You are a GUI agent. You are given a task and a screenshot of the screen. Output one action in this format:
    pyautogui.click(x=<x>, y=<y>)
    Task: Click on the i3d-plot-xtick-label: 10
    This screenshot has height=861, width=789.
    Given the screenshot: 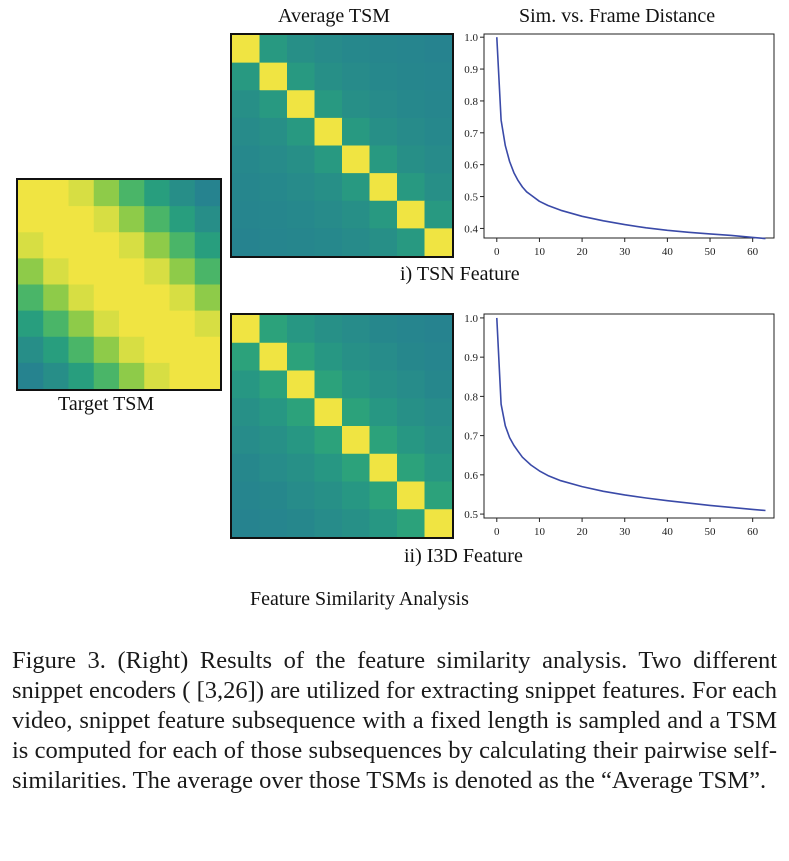 What is the action you would take?
    pyautogui.click(x=540, y=532)
    